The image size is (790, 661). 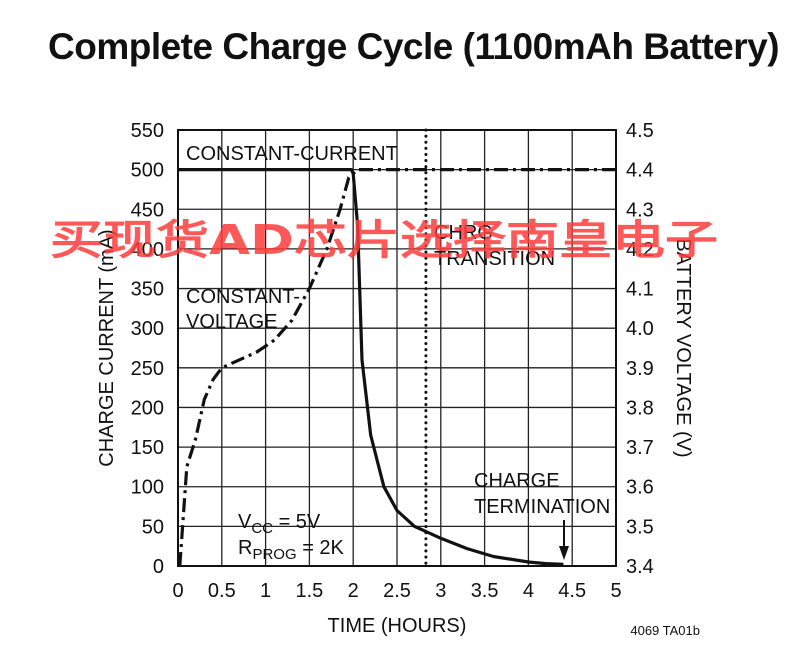 I want to click on termination-arrow, so click(x=564, y=540).